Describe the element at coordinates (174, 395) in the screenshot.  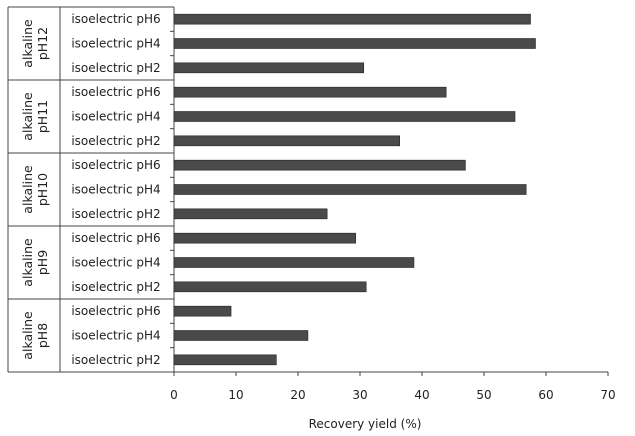
I see `x-tick-label: 0` at that location.